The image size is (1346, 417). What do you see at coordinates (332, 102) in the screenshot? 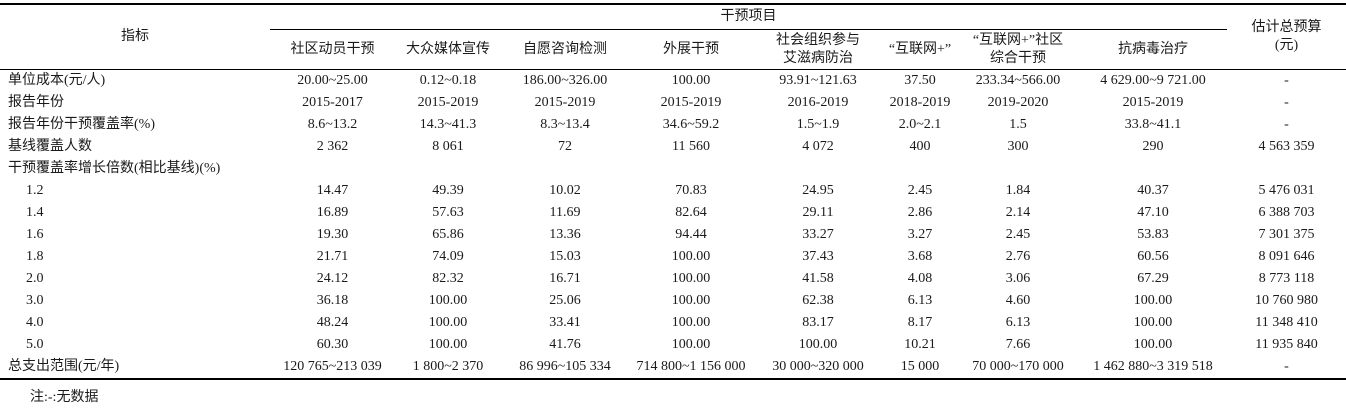
I see `value-cell: 2015-2017` at bounding box center [332, 102].